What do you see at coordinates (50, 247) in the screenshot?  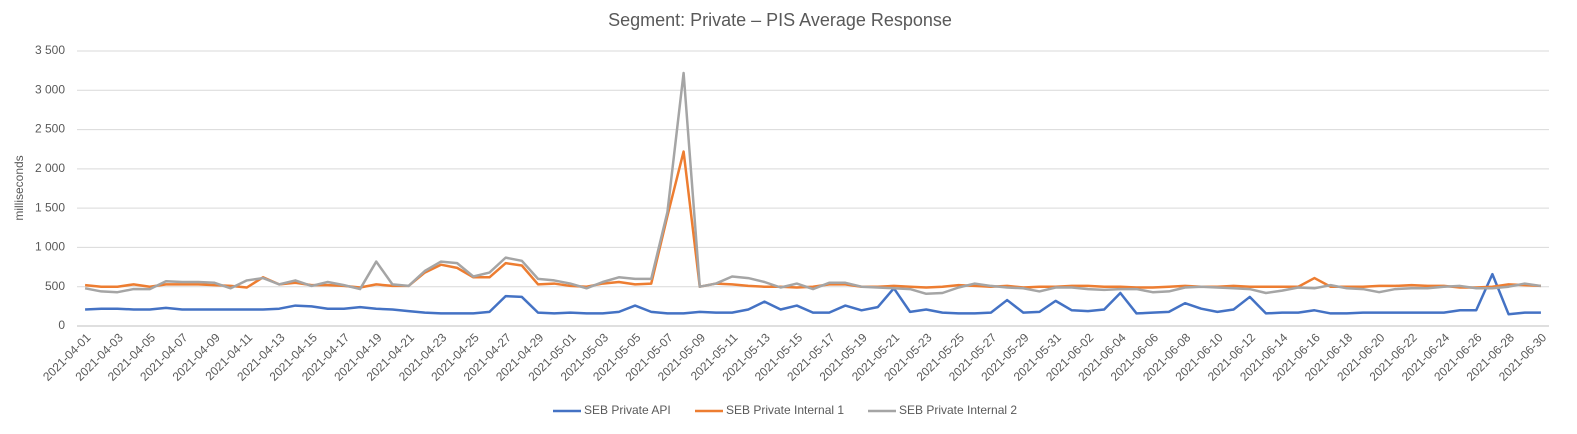 I see `y-tick-label: 1 000` at bounding box center [50, 247].